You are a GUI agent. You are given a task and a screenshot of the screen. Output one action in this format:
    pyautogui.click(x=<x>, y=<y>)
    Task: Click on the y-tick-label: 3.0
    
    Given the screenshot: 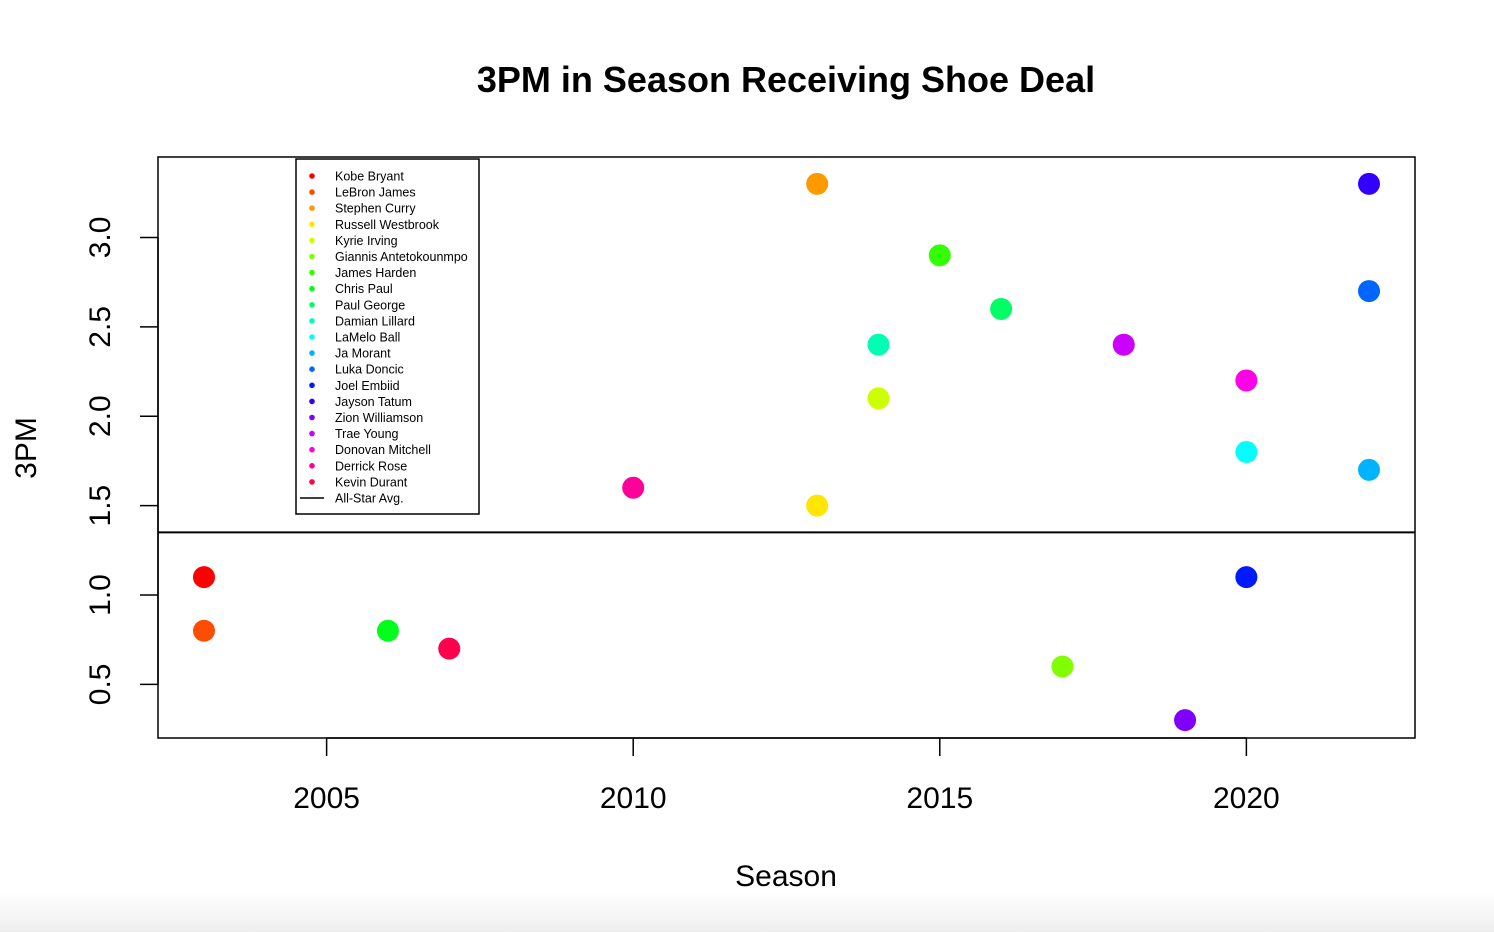 What is the action you would take?
    pyautogui.click(x=100, y=238)
    